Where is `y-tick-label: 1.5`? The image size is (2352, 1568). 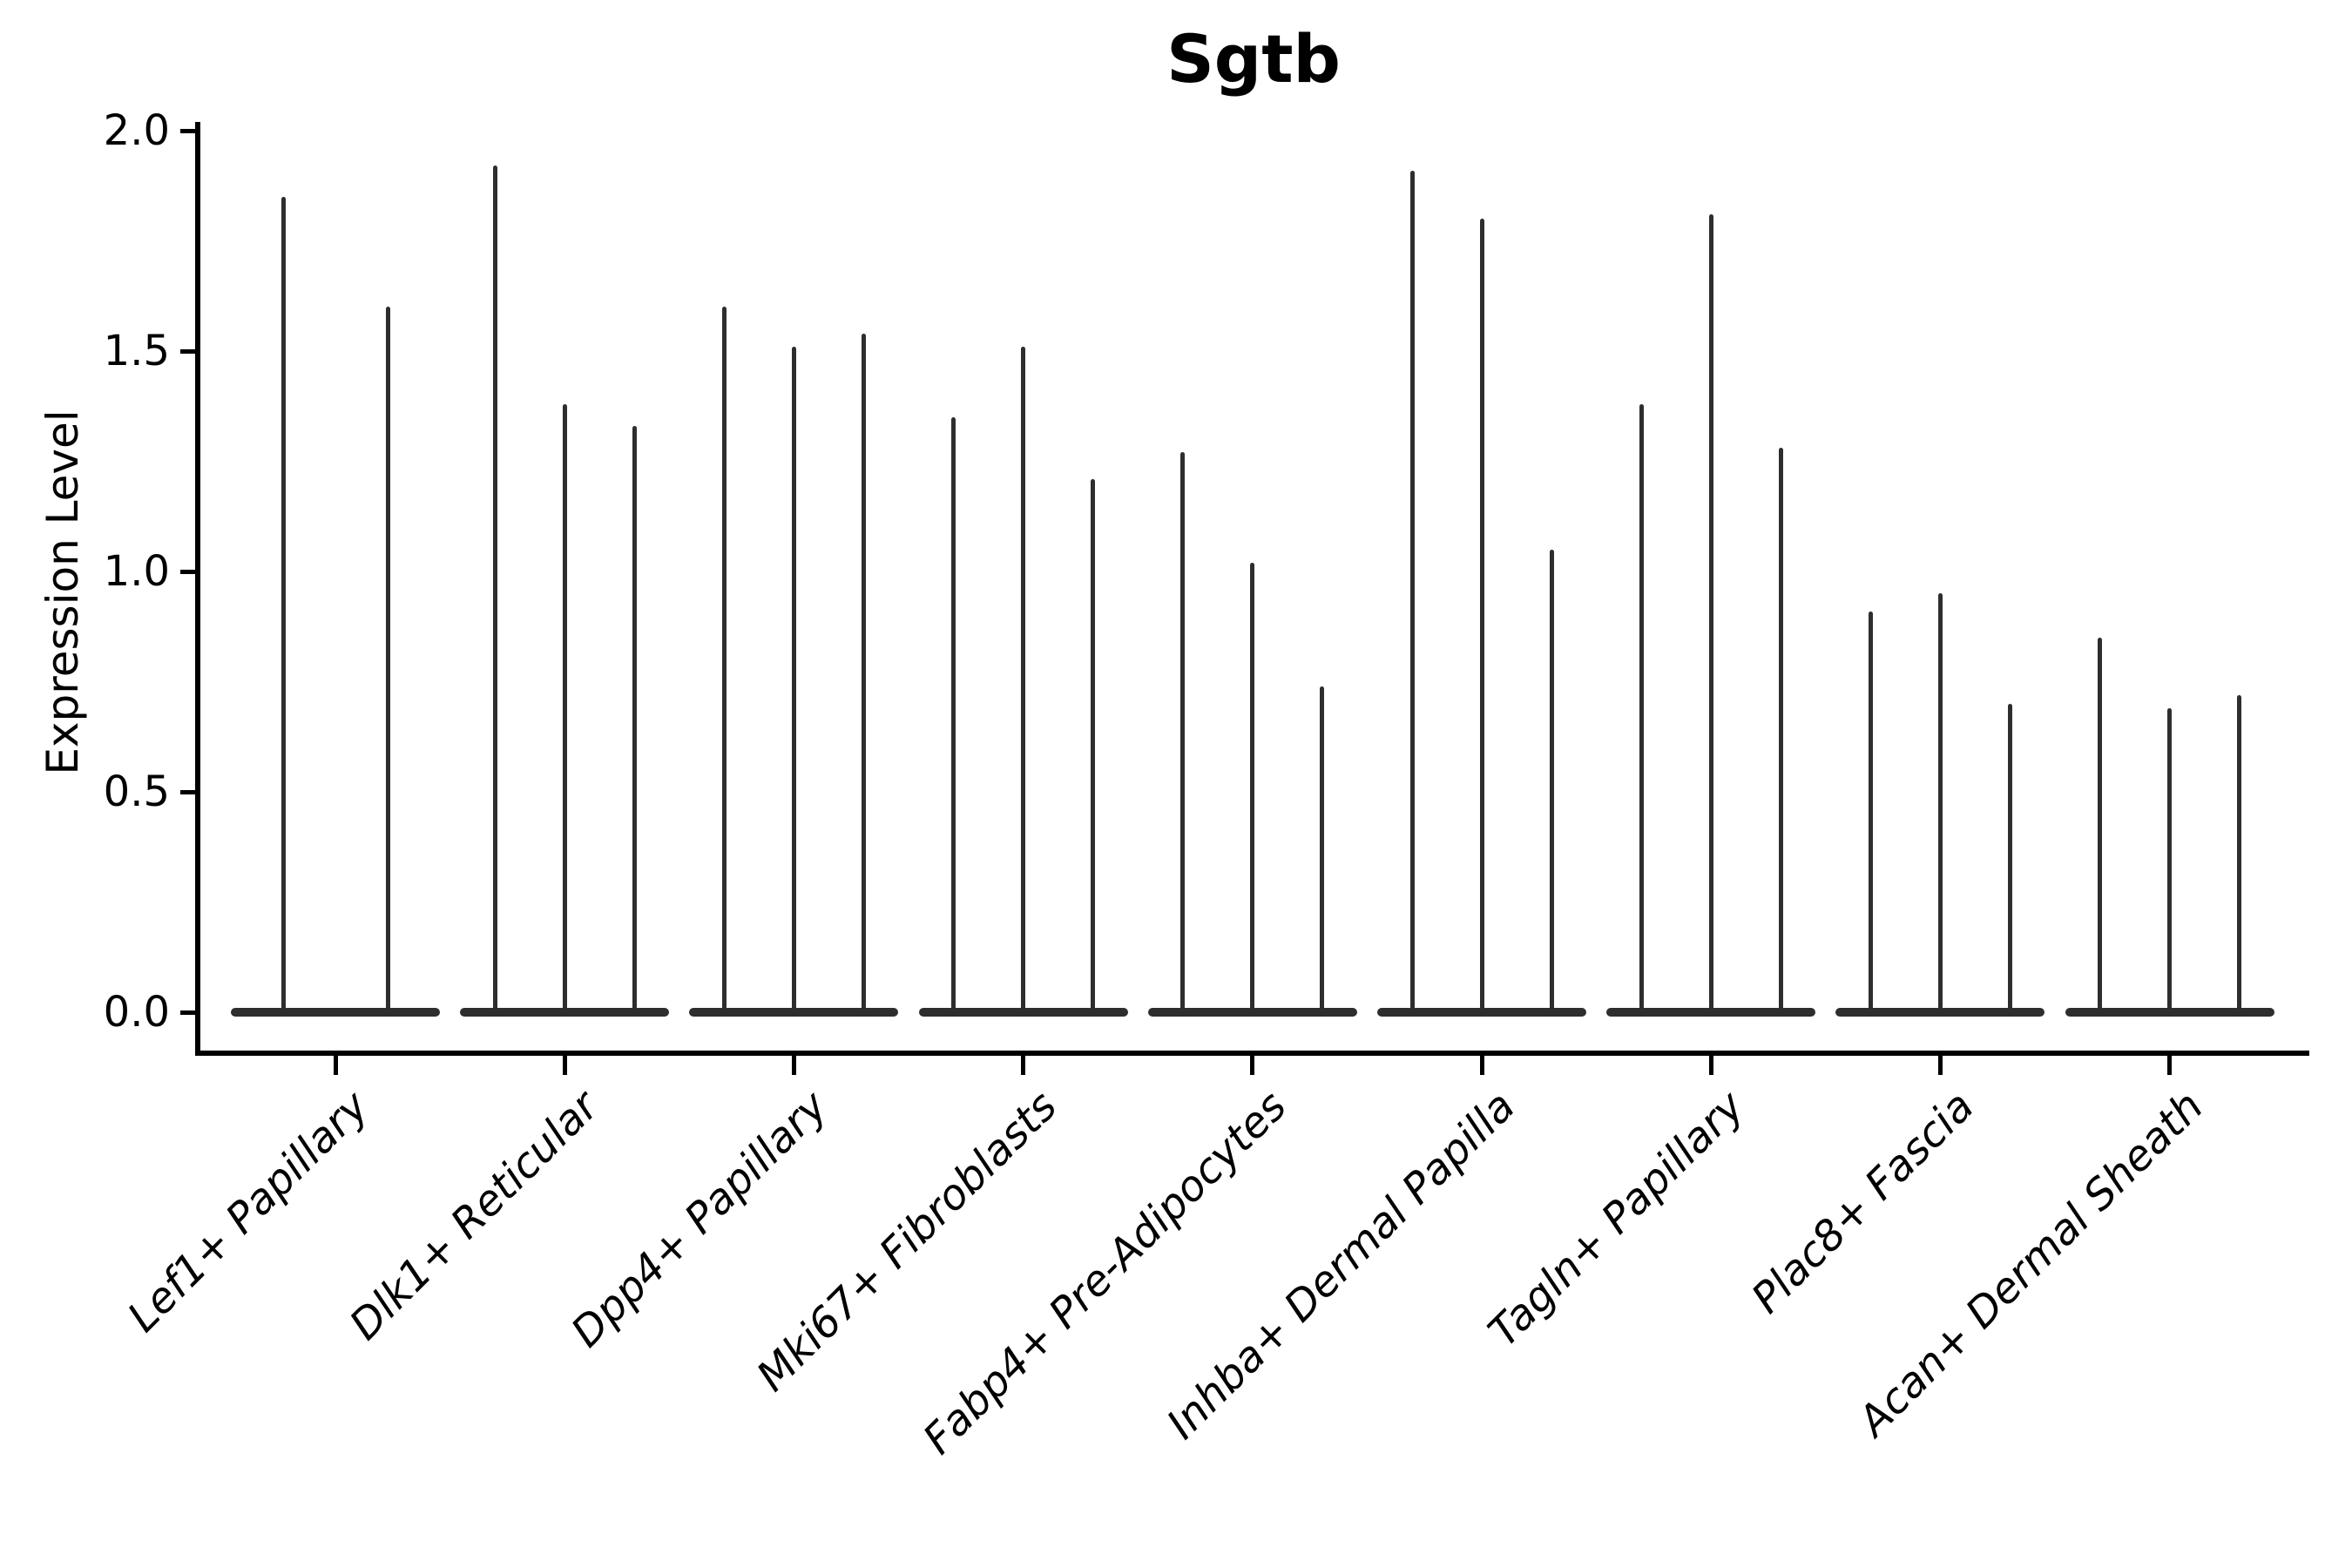
y-tick-label: 1.5 is located at coordinates (136, 351).